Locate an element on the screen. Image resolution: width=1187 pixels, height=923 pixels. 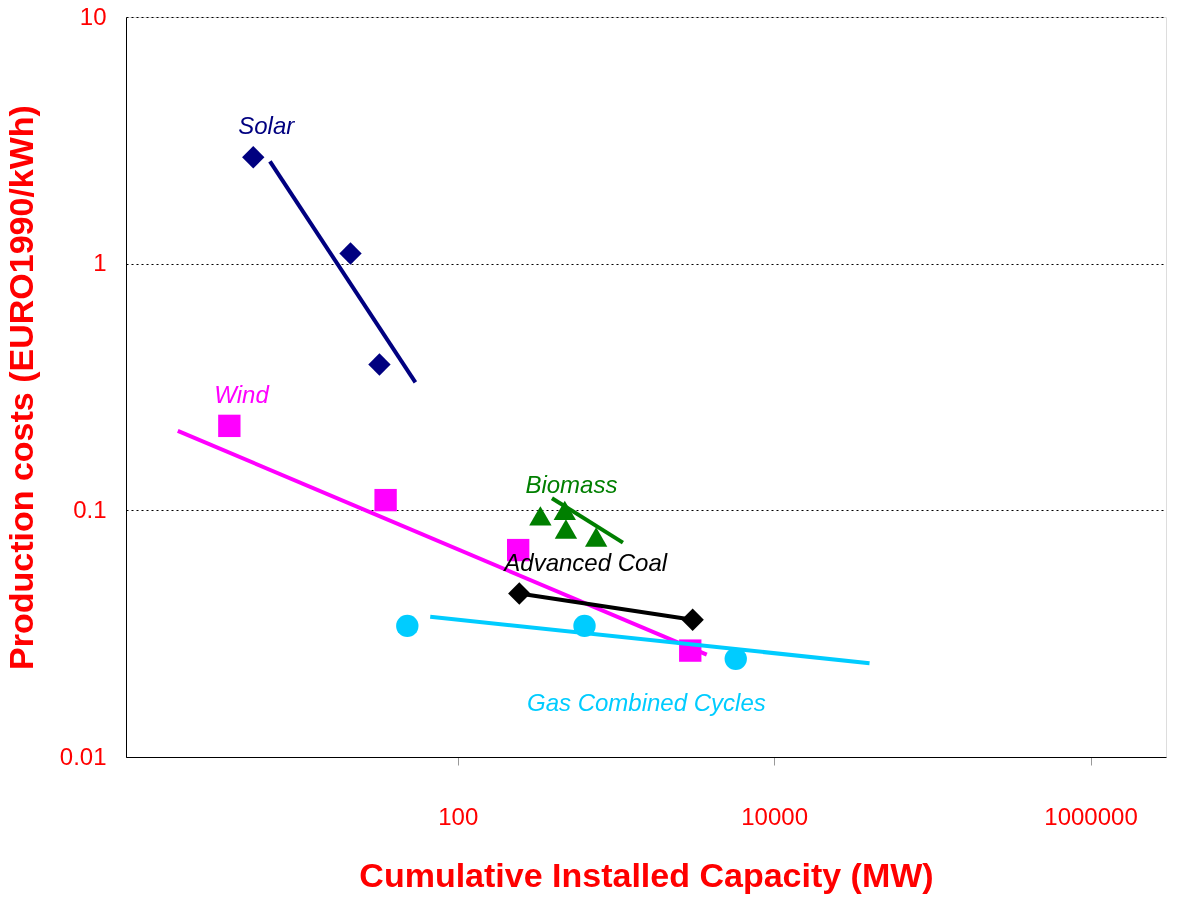
series-label: Advanced Coal is located at coordinates (585, 562).